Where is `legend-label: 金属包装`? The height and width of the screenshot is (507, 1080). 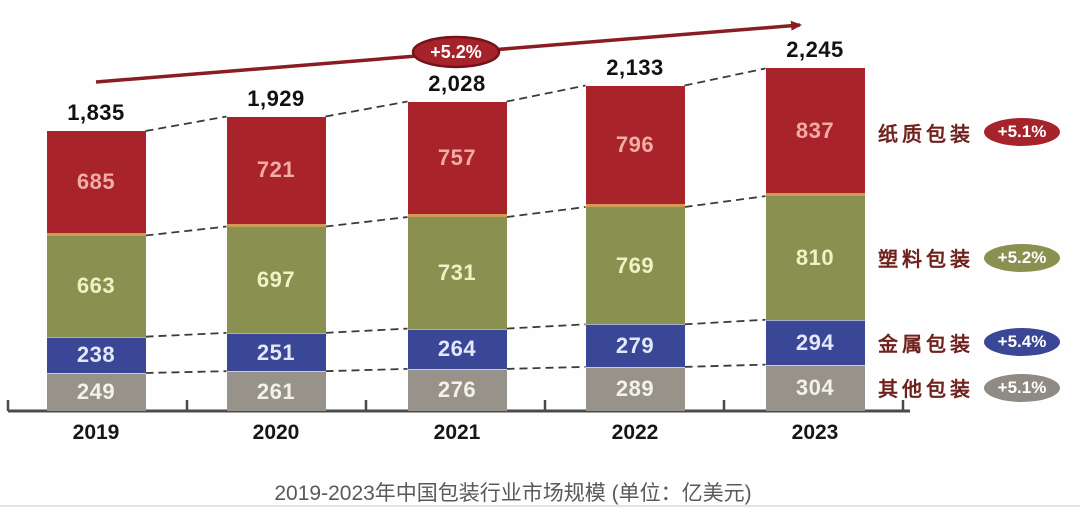 legend-label: 金属包装 is located at coordinates (926, 343).